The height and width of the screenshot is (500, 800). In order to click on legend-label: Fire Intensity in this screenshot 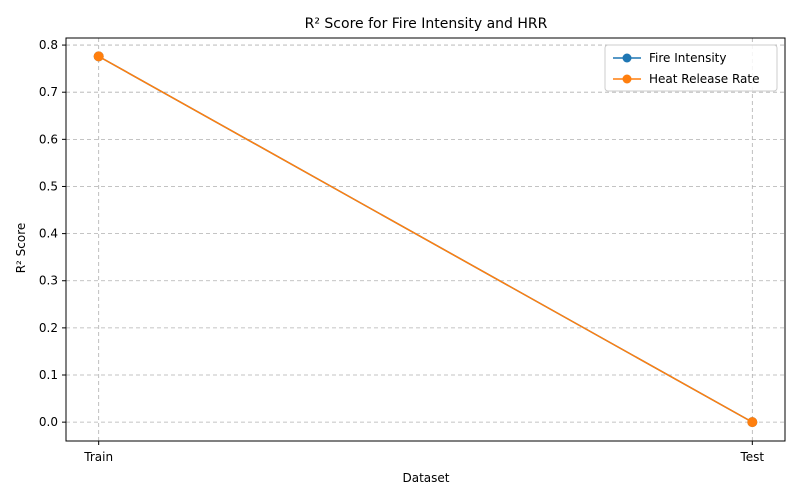, I will do `click(687, 58)`.